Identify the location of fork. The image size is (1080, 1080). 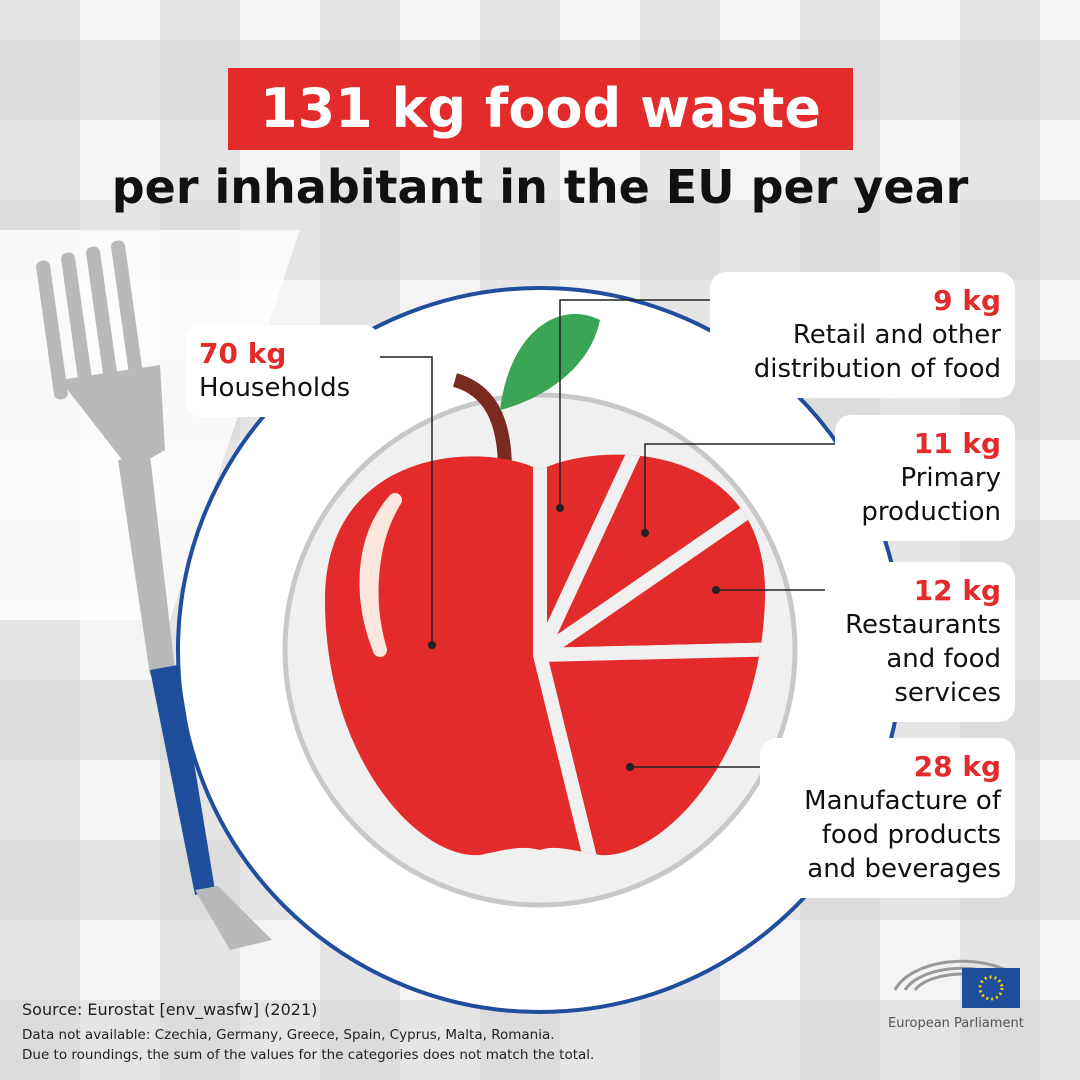
(154, 595).